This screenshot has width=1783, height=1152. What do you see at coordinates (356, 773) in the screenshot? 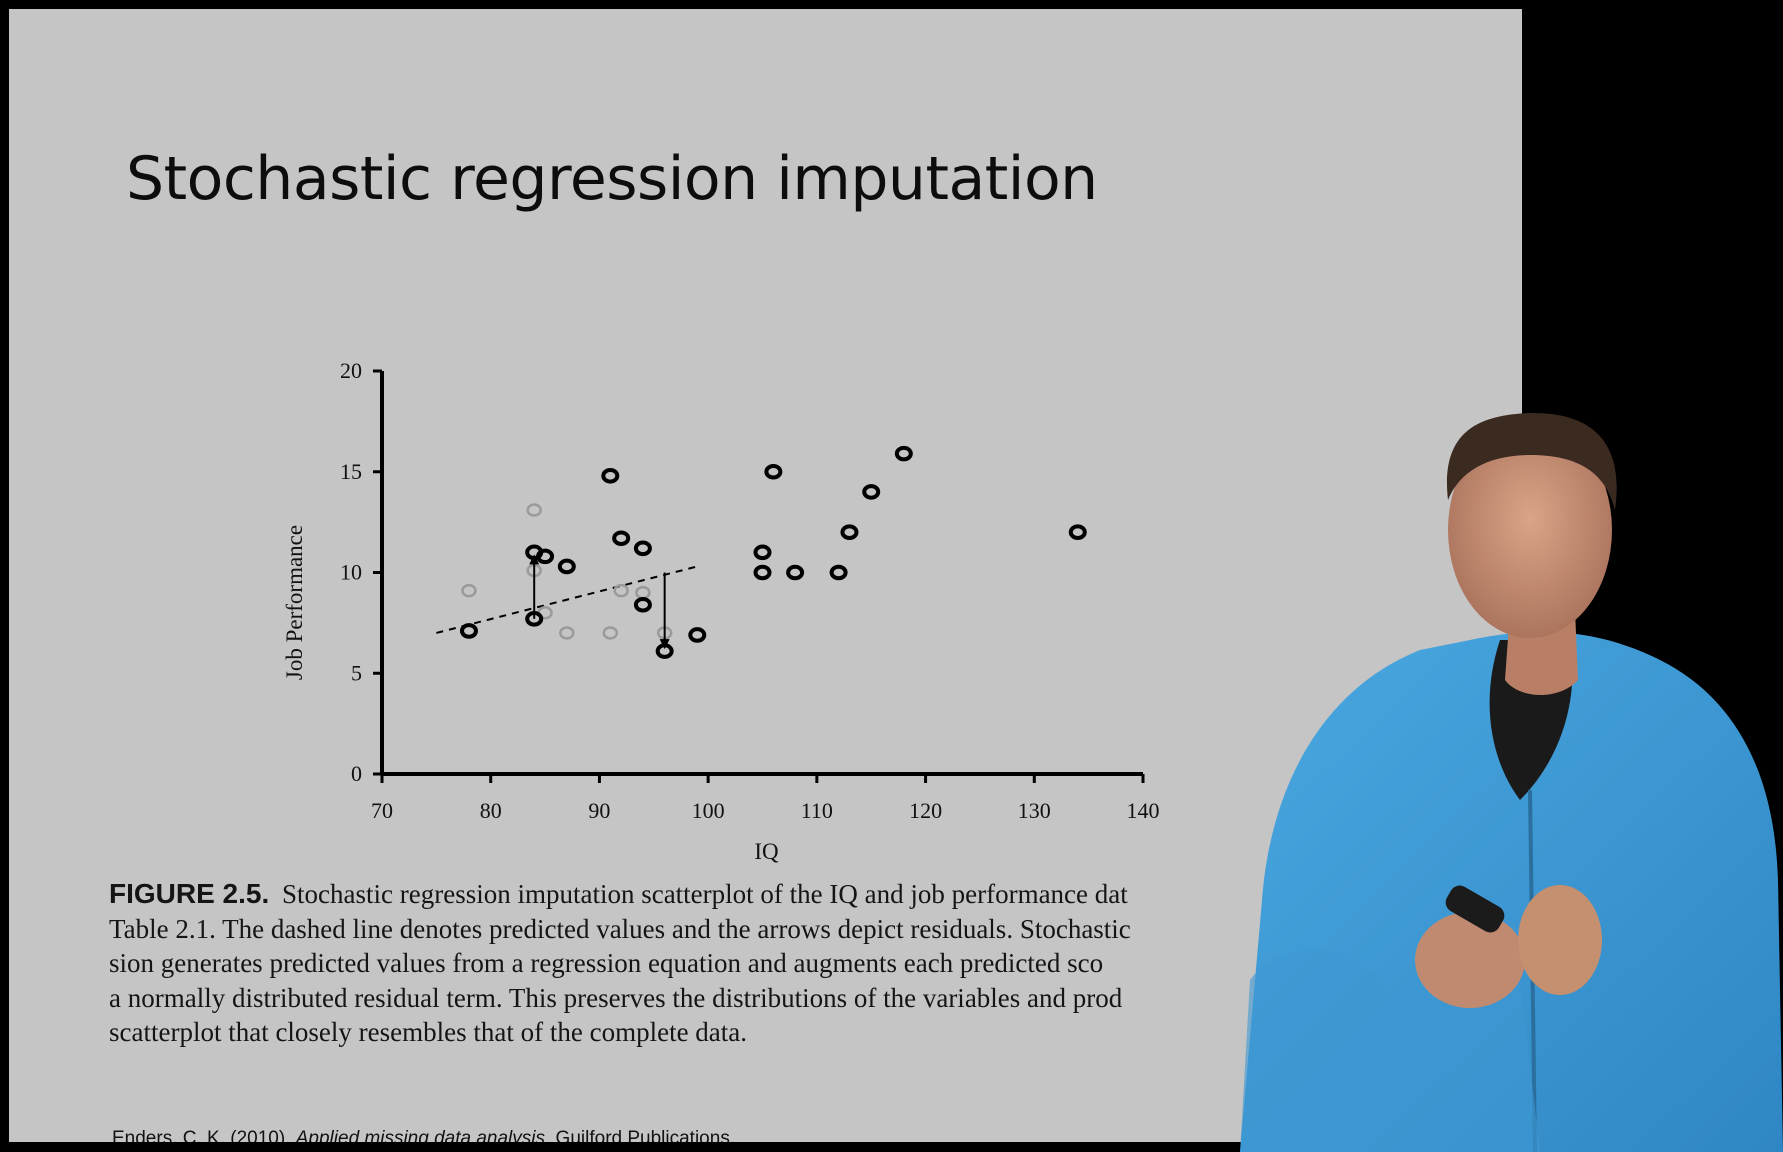
I see `y-tick-label: 0` at bounding box center [356, 773].